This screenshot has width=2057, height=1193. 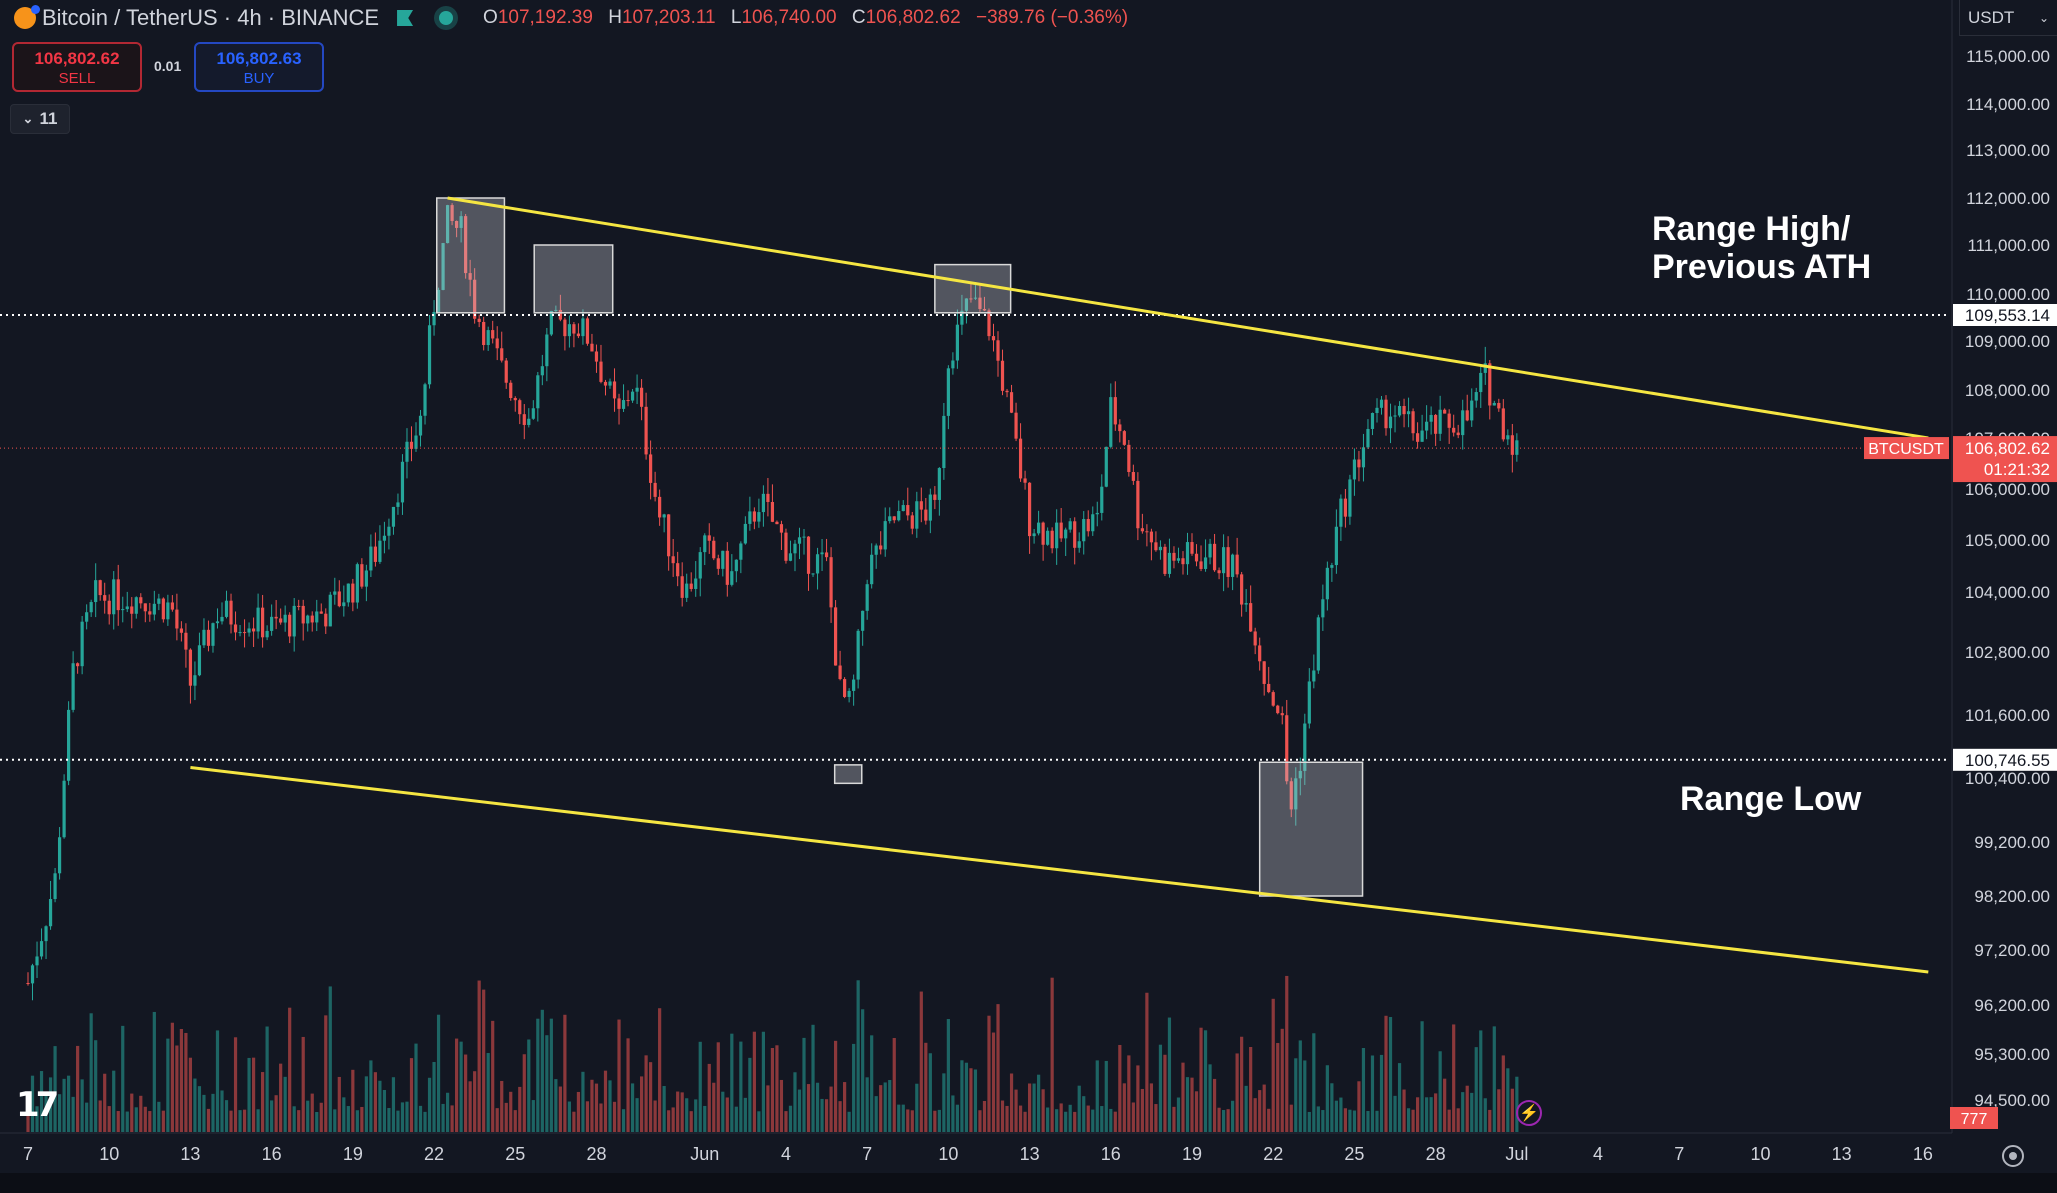 I want to click on currency-select: USDT ⌄, so click(x=2008, y=18).